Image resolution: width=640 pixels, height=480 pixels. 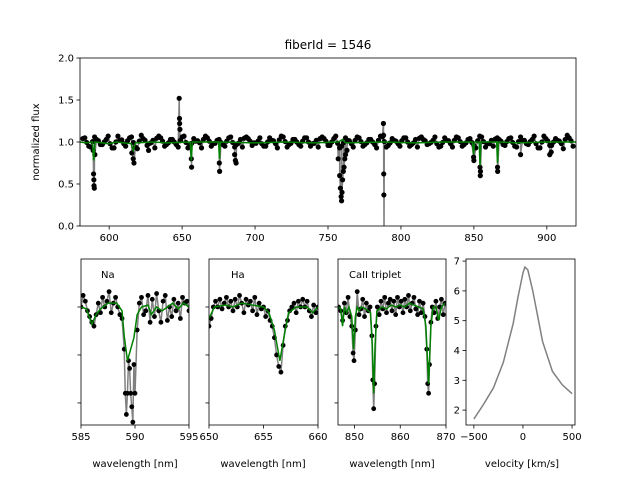 I want to click on model-line, so click(x=135, y=331).